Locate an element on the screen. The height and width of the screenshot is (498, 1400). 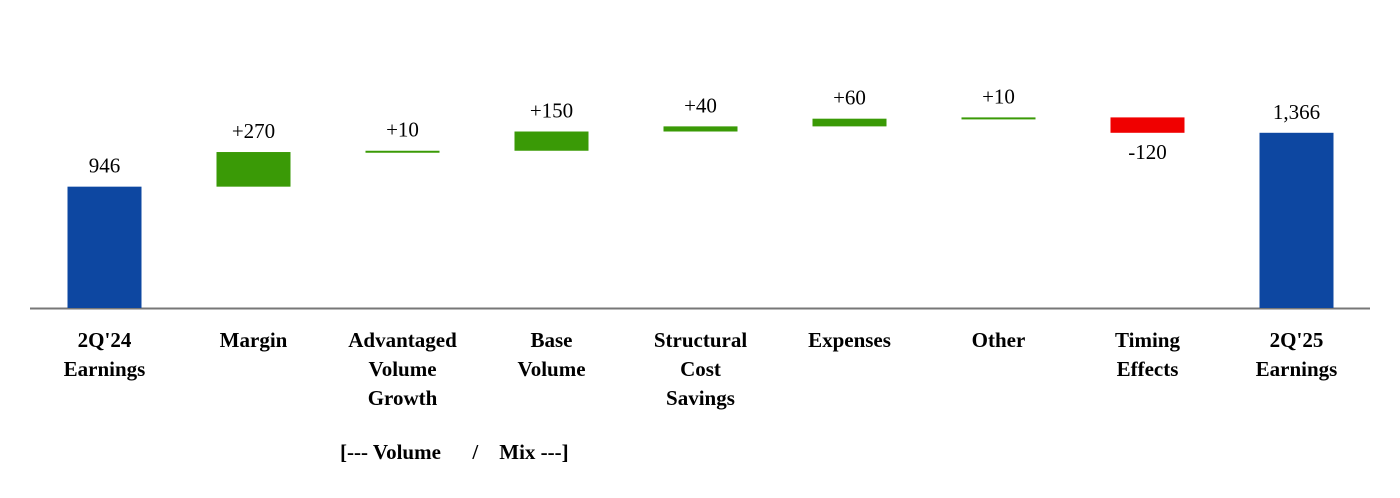
x-tick-text: Advantaged Volume Growth is located at coordinates (402, 369).